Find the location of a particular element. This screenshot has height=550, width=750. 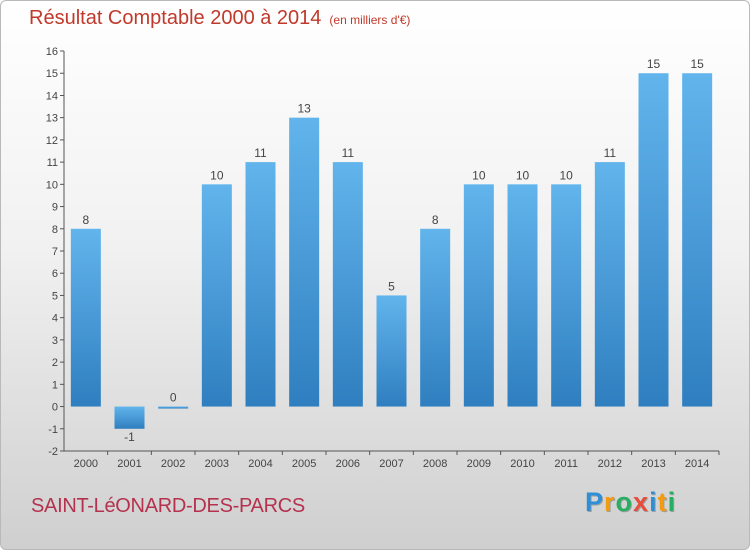

value-label: 13 is located at coordinates (304, 109).